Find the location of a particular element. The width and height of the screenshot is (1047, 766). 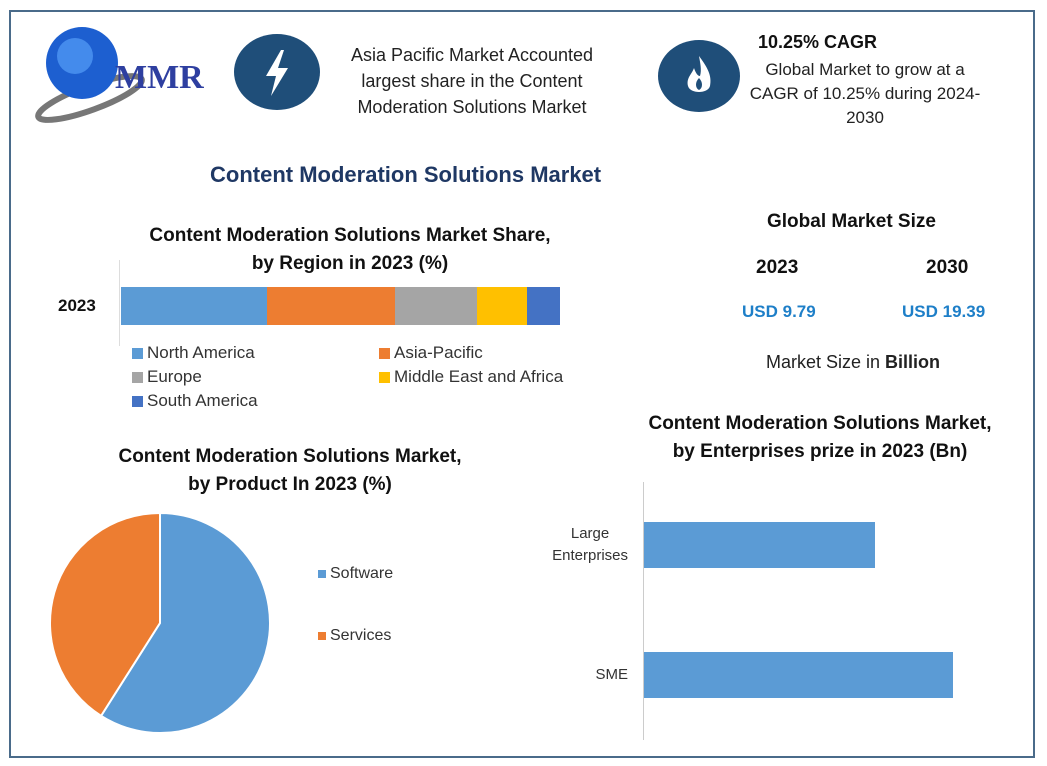

legend-item: Middle East and Africa is located at coordinates (499, 377).